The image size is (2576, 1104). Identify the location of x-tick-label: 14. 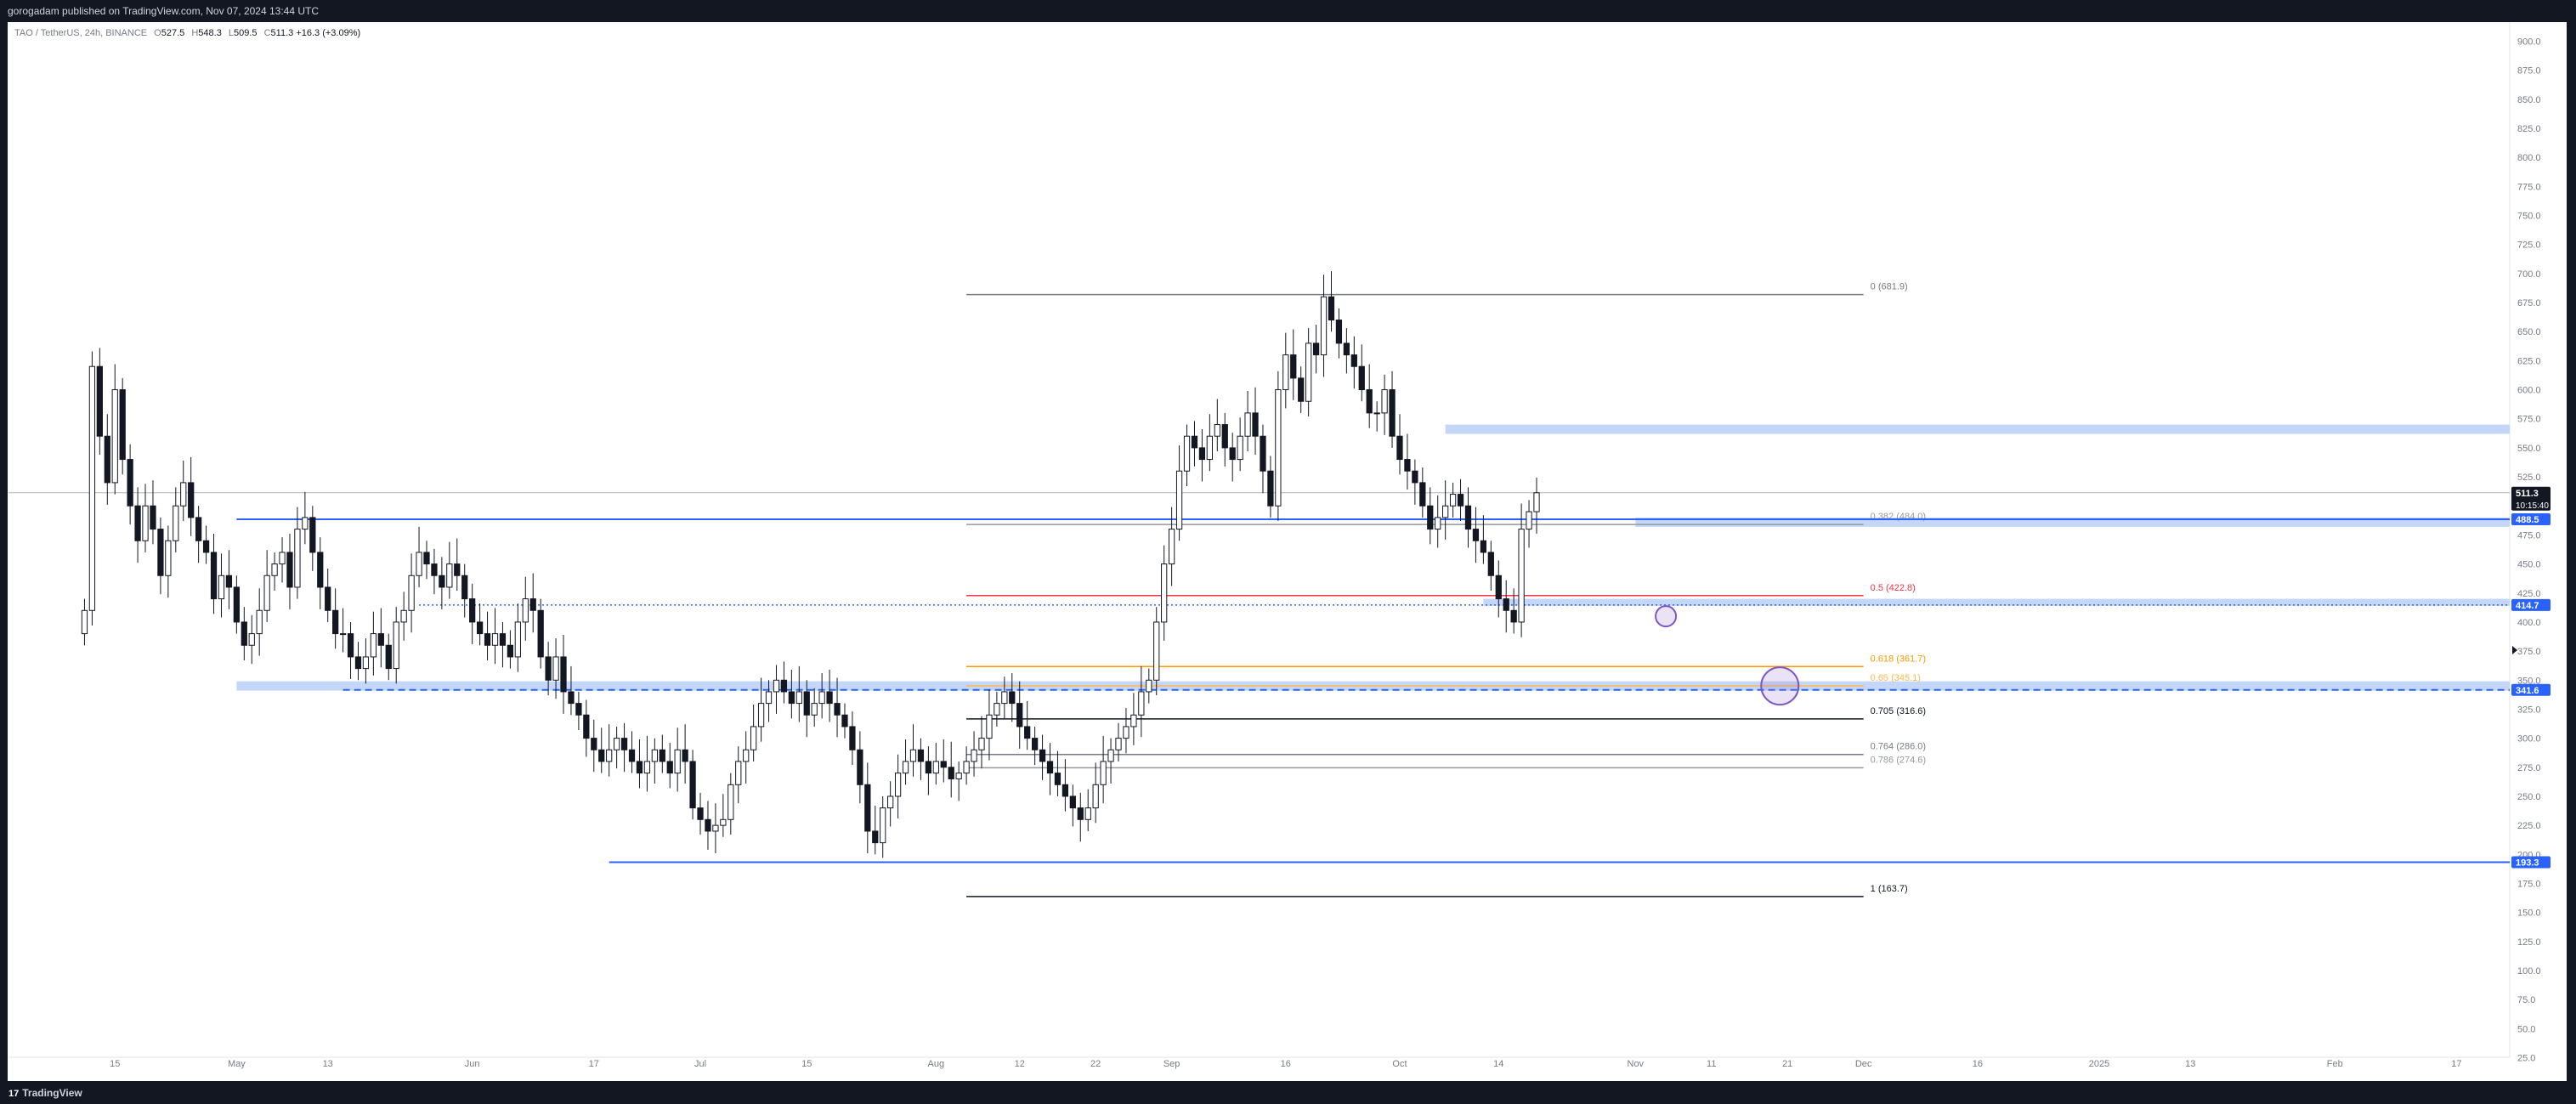
(1498, 1064).